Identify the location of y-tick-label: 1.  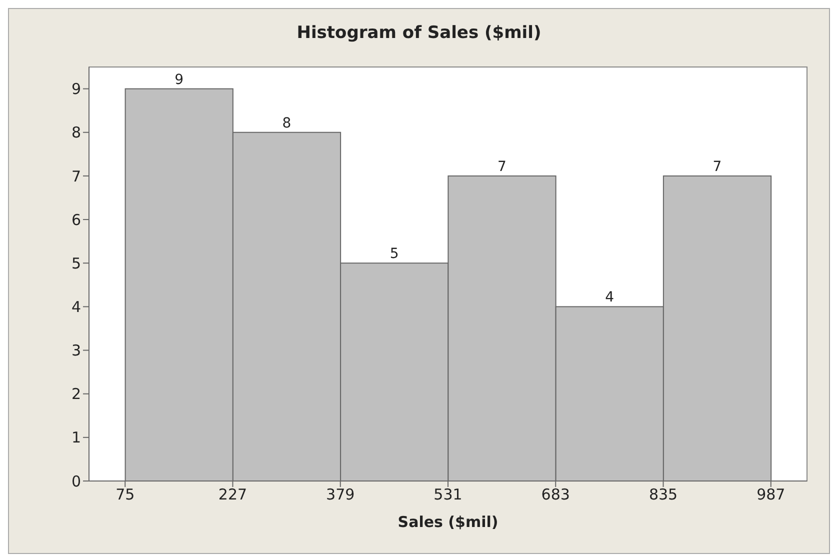
(76, 437).